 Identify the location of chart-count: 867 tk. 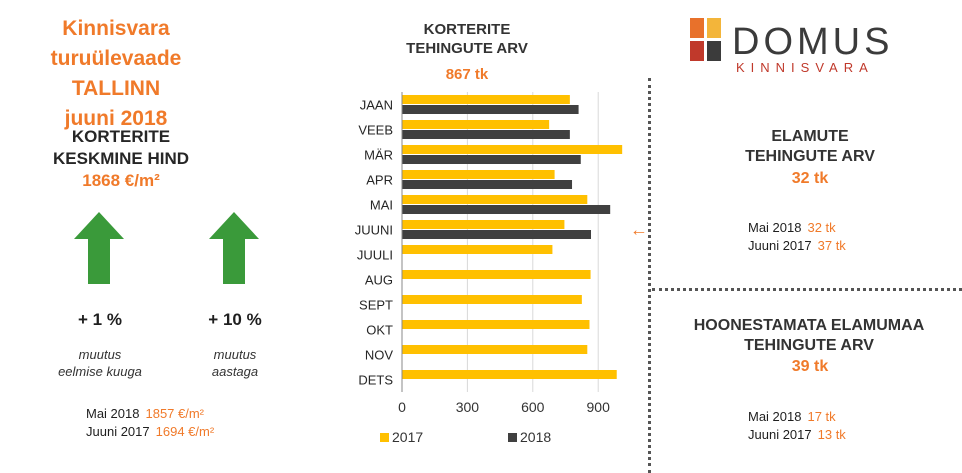
(467, 74).